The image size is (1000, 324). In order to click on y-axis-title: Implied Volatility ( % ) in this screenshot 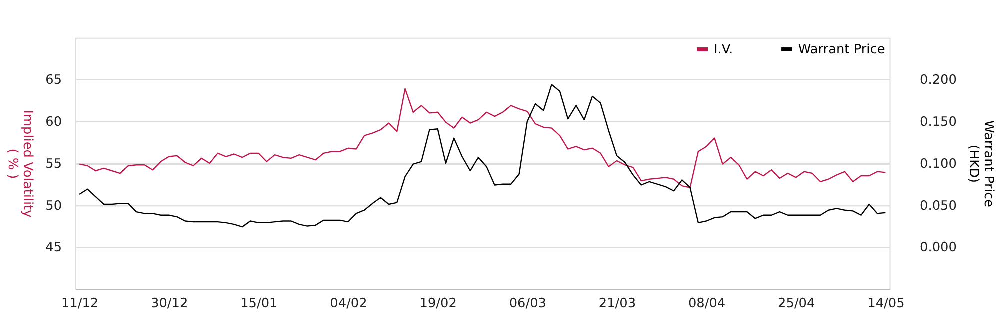, I will do `click(19, 164)`.